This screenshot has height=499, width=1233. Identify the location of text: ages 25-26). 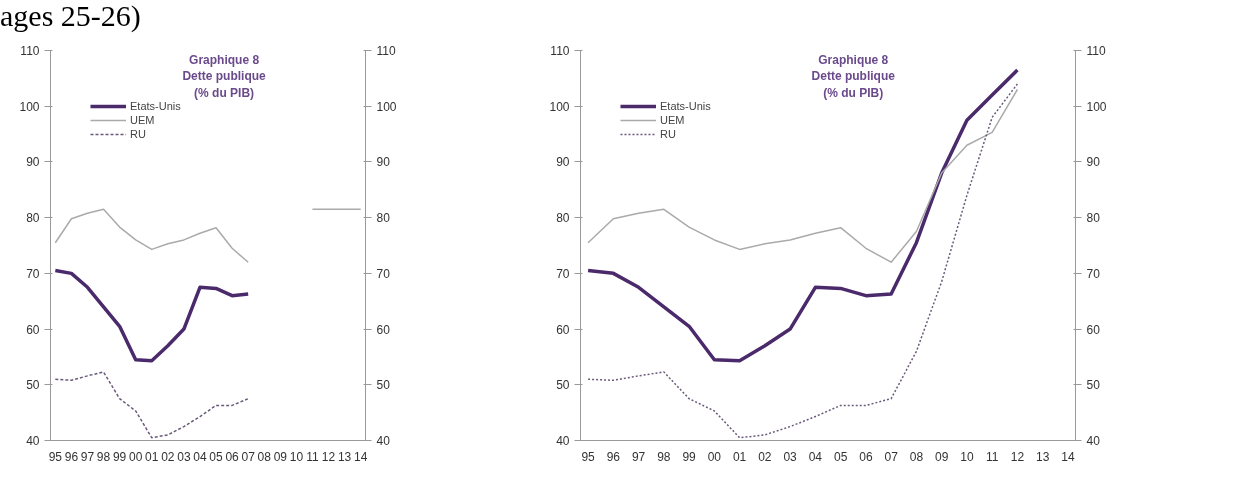
(70, 16).